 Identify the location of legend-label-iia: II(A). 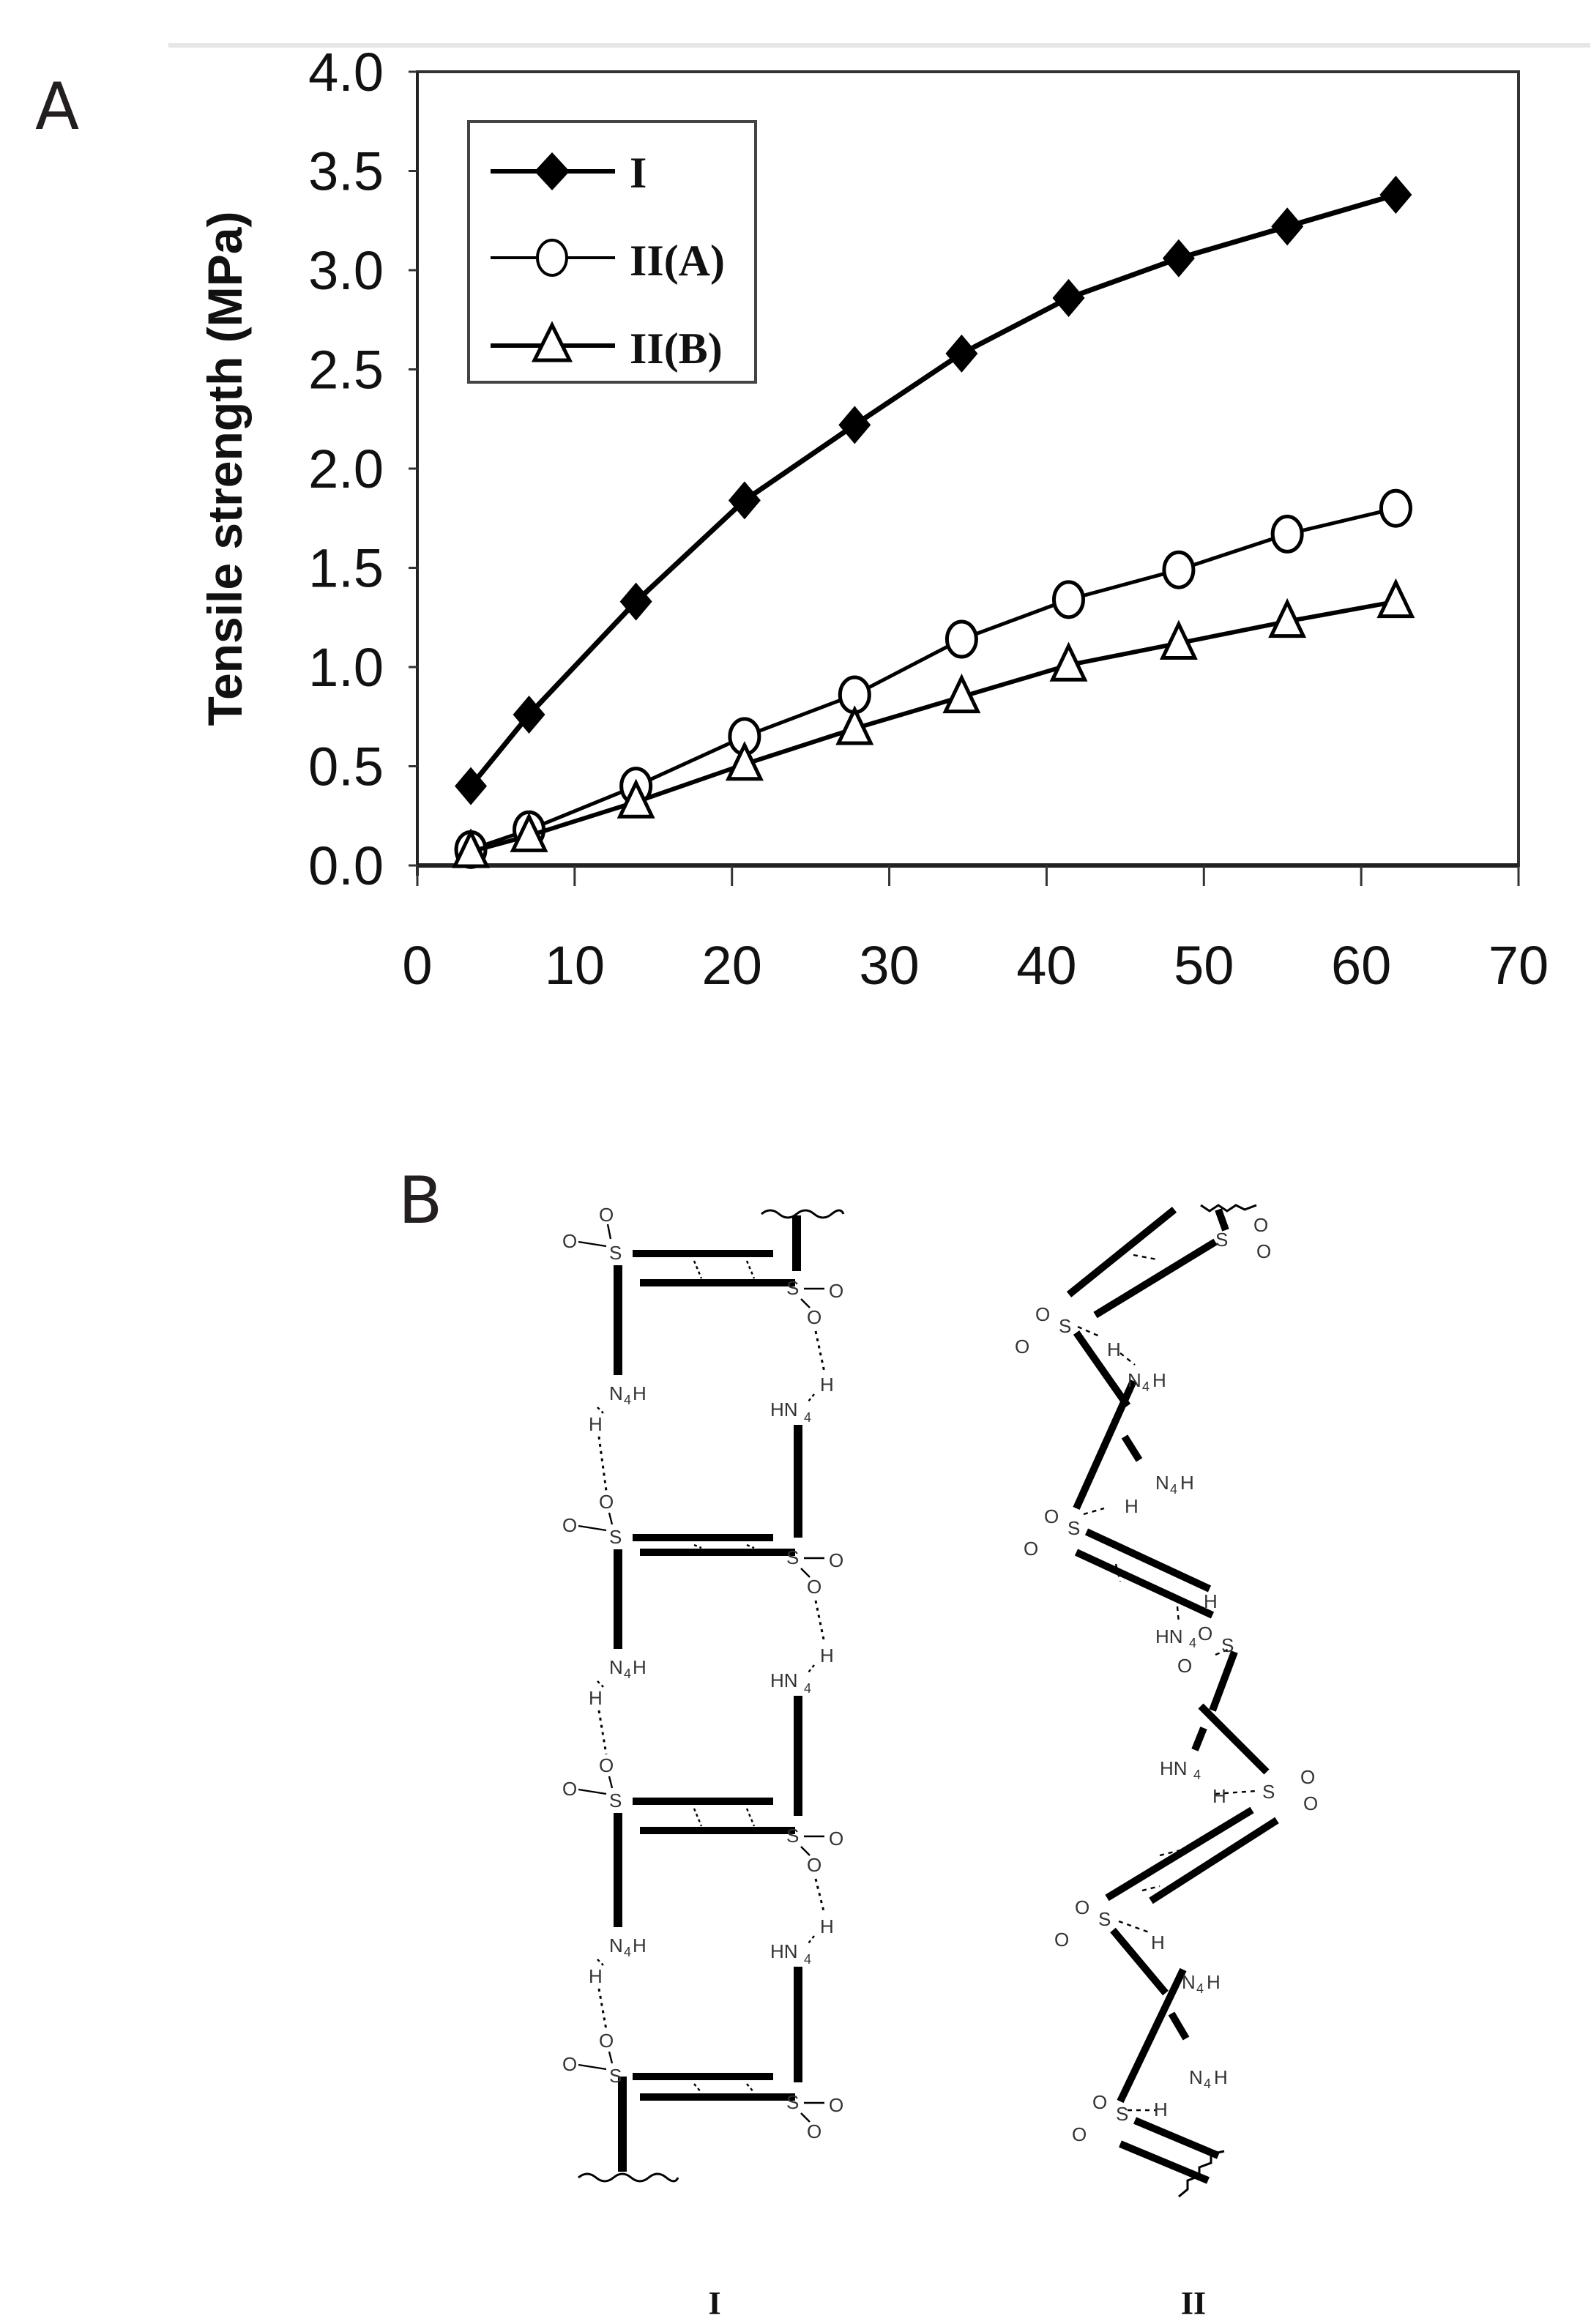
(677, 261).